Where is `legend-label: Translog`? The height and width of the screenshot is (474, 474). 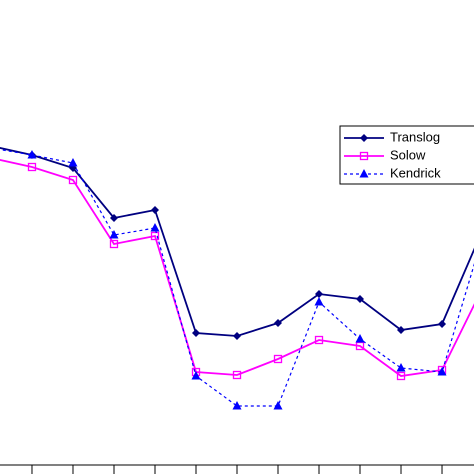 legend-label: Translog is located at coordinates (415, 136).